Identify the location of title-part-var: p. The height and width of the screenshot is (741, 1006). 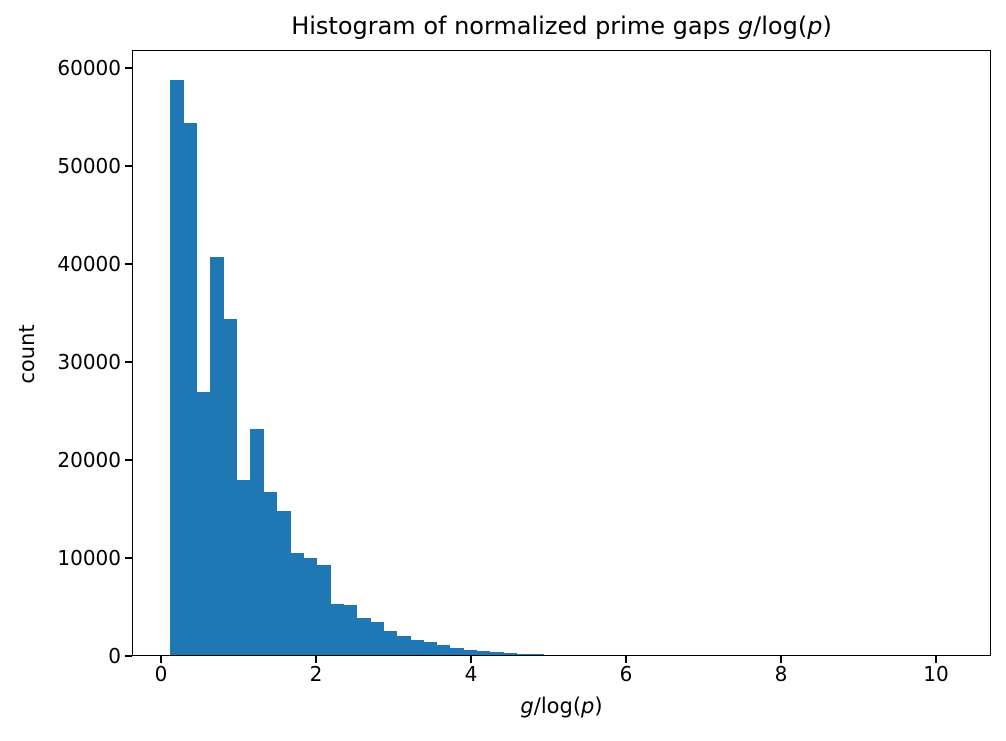
(815, 26).